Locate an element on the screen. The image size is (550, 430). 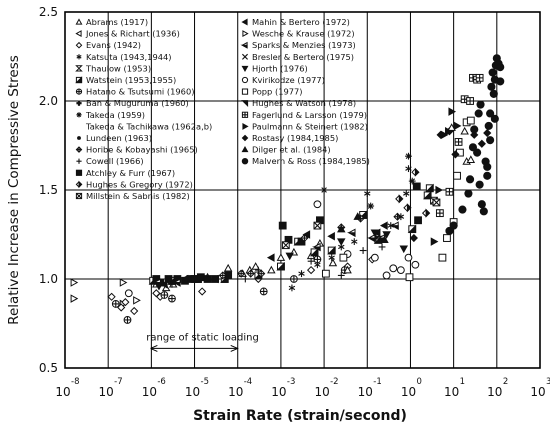
legend-entry: Fagerlund & Larsson (1979) is located at coordinates (304, 115).